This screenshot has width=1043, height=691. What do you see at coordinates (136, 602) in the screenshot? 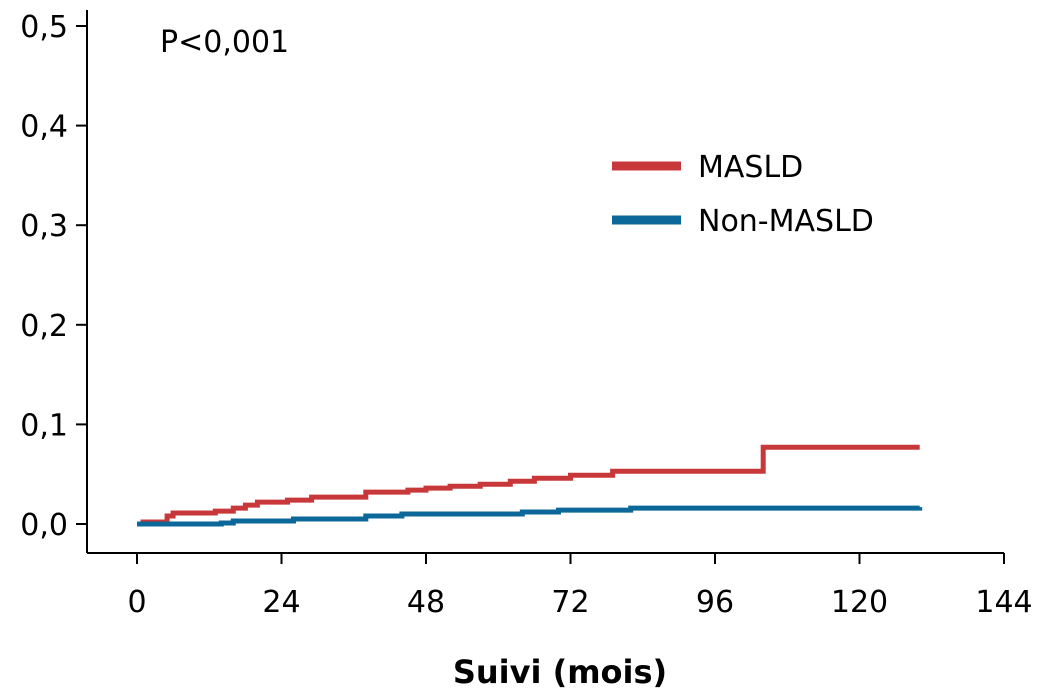
I see `x-tick-label: 0` at bounding box center [136, 602].